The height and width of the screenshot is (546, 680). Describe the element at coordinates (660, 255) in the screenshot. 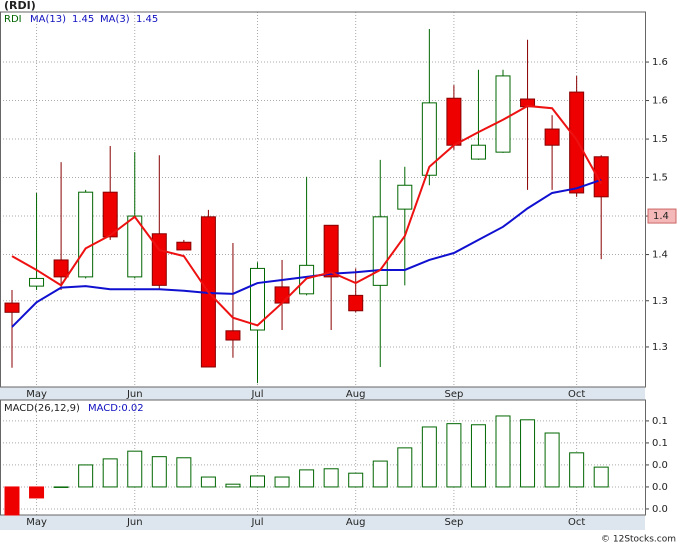

I see `y-tick-label: 1.4` at that location.